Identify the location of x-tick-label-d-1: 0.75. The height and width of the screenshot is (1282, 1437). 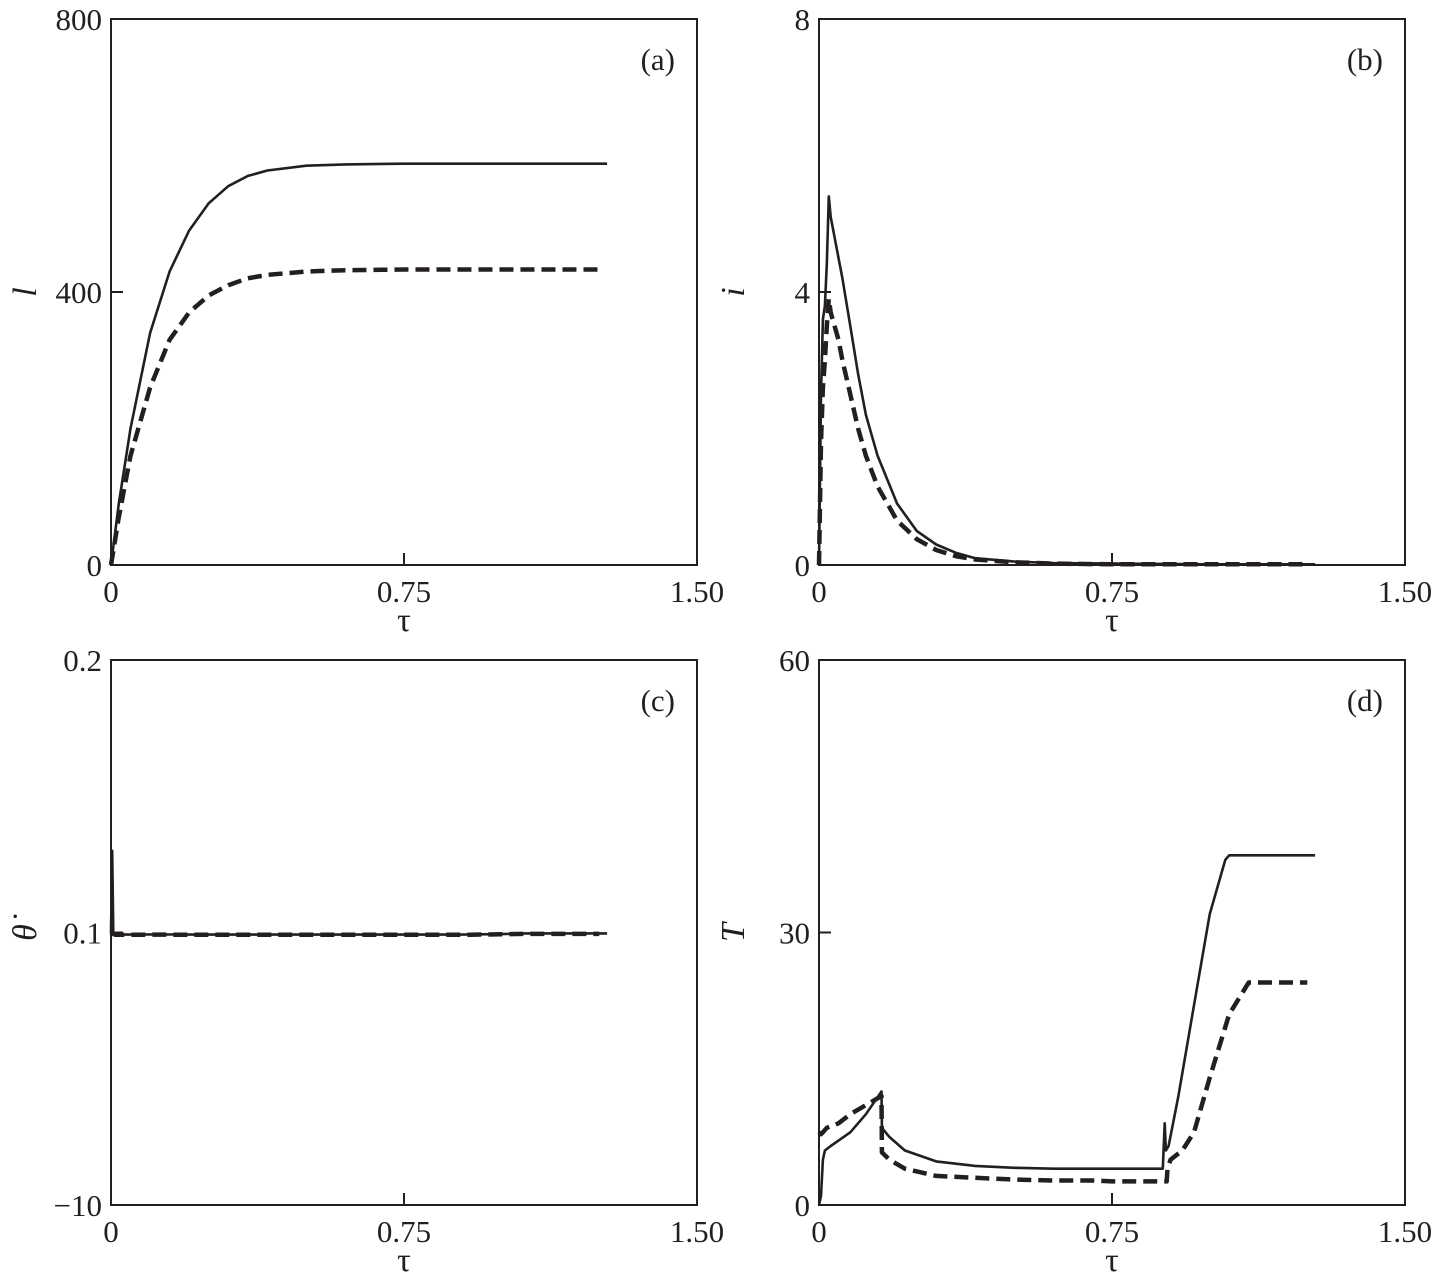
(1112, 1231).